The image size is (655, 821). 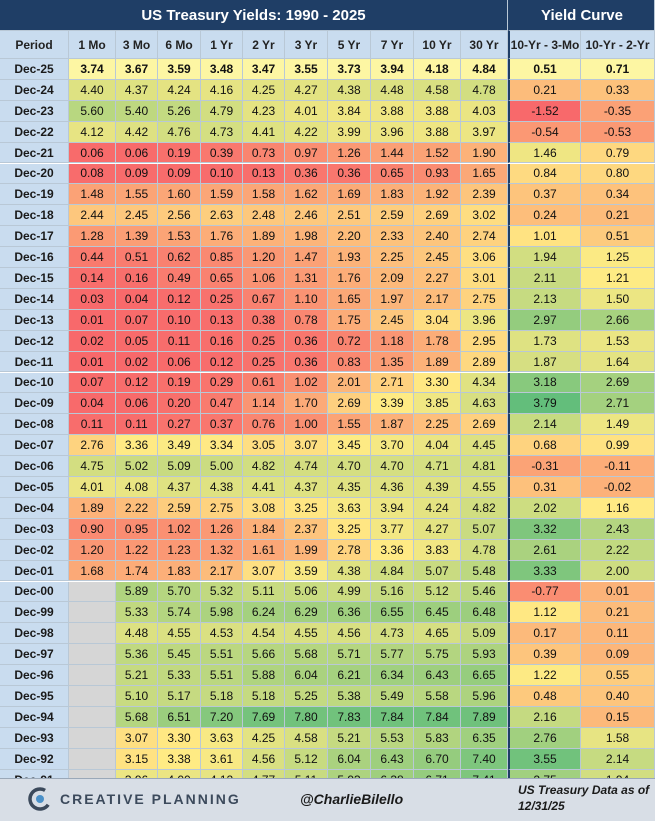 I want to click on yield-cell: 5.46, so click(x=484, y=592).